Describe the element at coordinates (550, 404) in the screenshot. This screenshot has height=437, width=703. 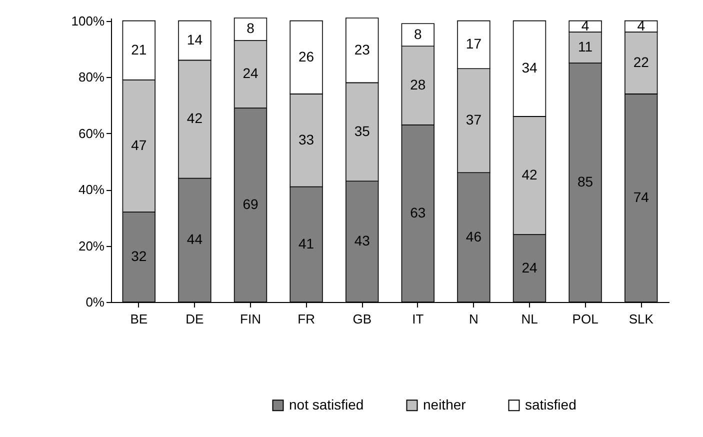
I see `legend-label: satisfied` at that location.